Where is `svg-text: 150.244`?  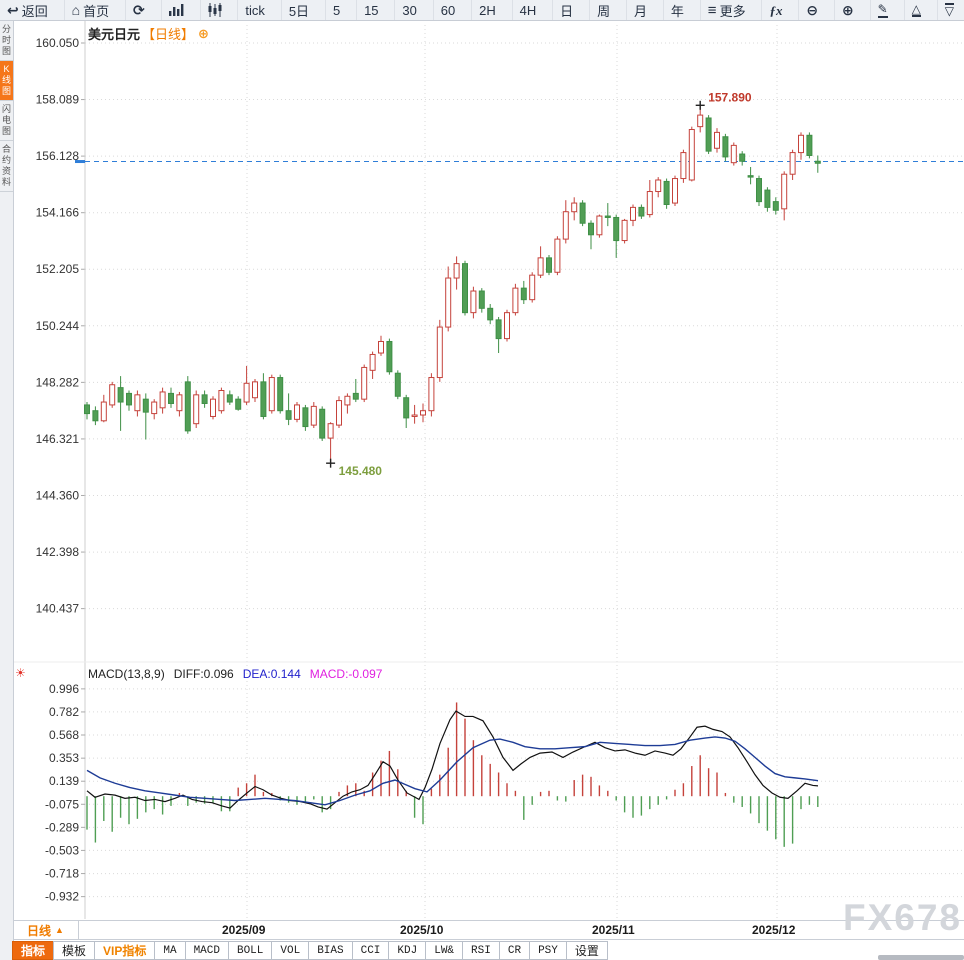 svg-text: 150.244 is located at coordinates (58, 326).